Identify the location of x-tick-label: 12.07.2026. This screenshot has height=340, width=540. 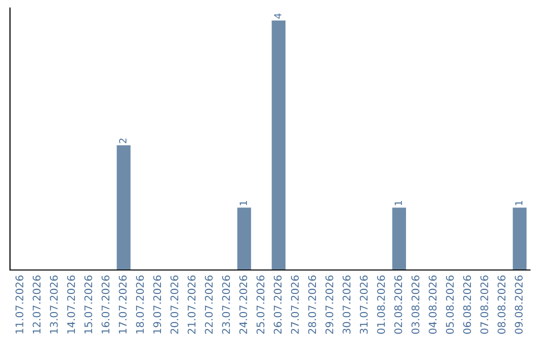
(36, 305).